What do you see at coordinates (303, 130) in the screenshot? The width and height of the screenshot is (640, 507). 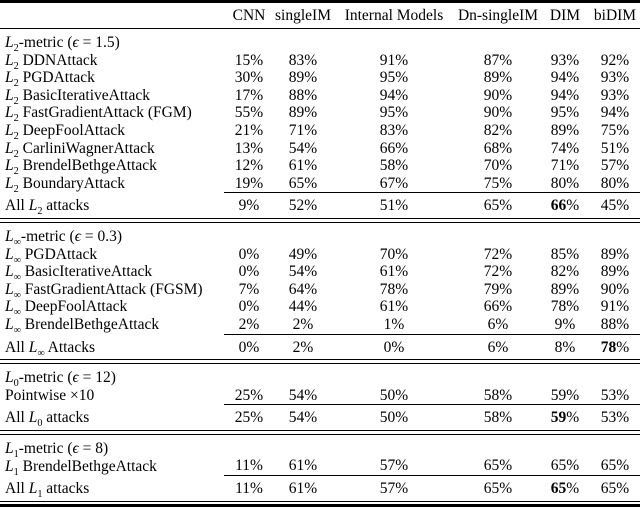 I see `value-cell: 71%` at bounding box center [303, 130].